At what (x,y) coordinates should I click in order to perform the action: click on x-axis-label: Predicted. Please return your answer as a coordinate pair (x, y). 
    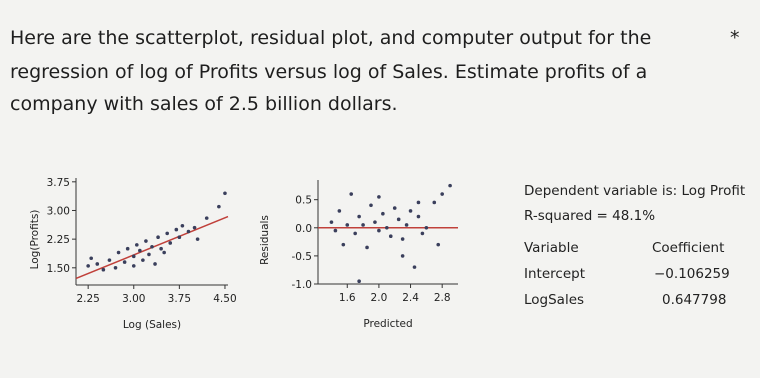
    Looking at the image, I should click on (387, 324).